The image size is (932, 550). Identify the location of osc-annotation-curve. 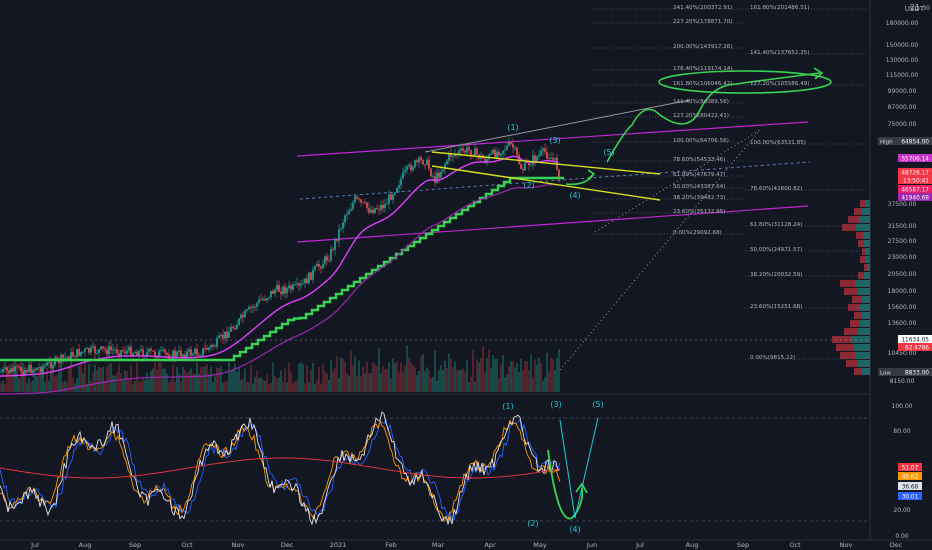
(565, 484).